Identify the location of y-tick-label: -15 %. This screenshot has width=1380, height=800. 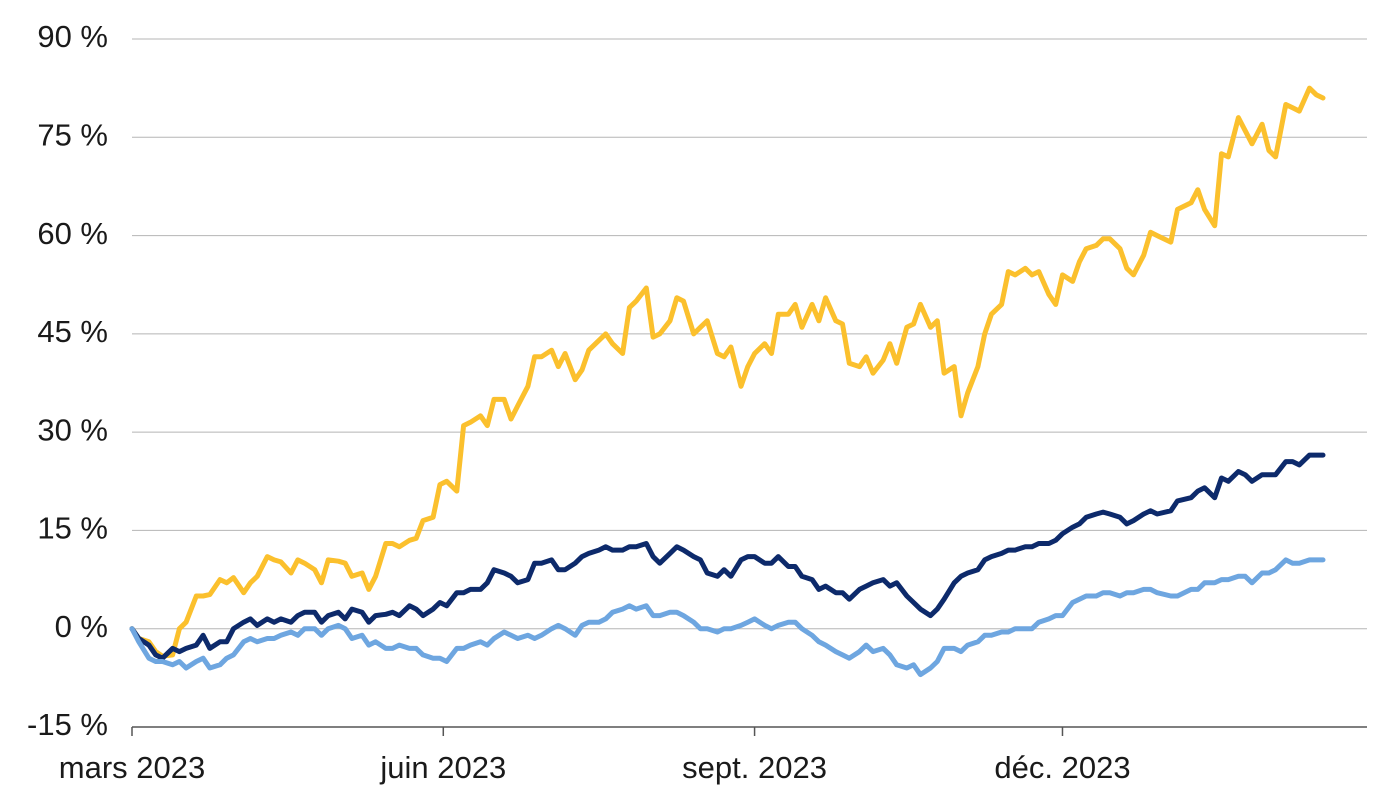
(67, 724).